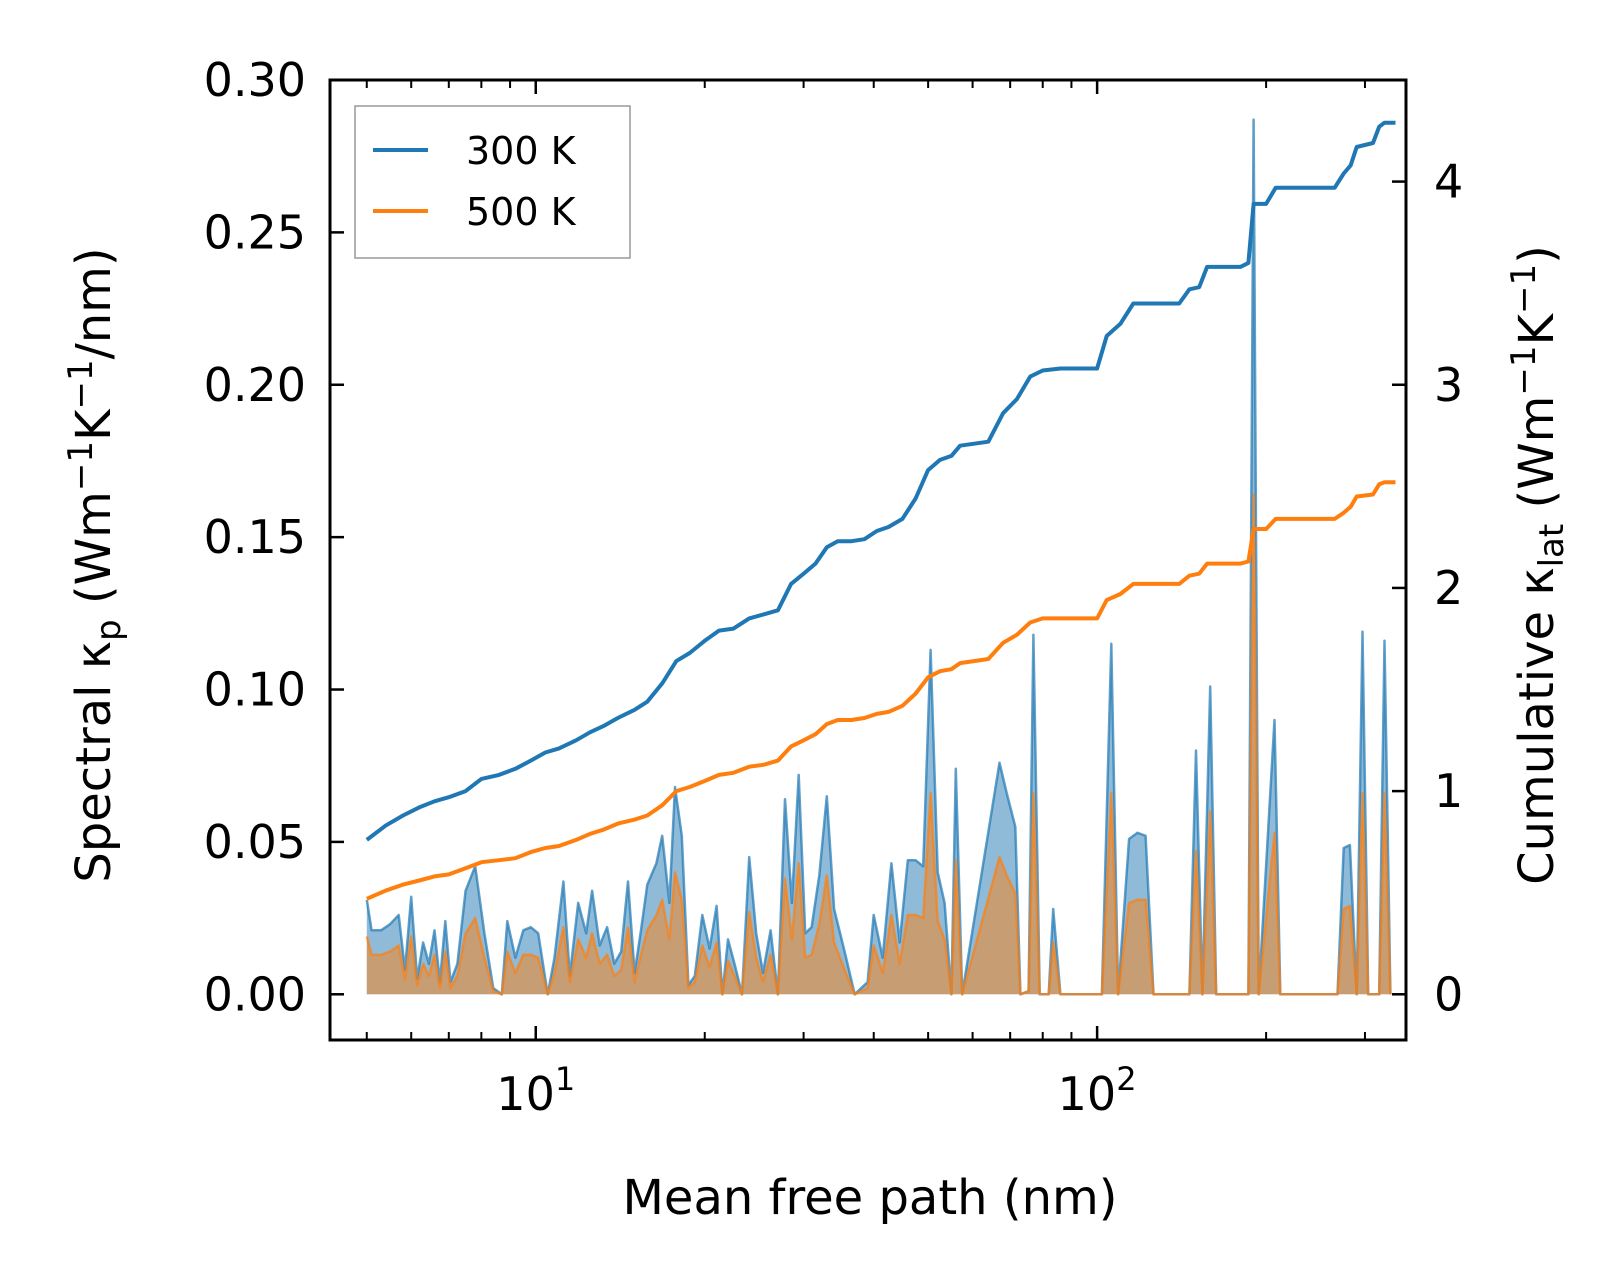 The image size is (1623, 1275). What do you see at coordinates (1448, 182) in the screenshot?
I see `y-right-tick-label: 4` at bounding box center [1448, 182].